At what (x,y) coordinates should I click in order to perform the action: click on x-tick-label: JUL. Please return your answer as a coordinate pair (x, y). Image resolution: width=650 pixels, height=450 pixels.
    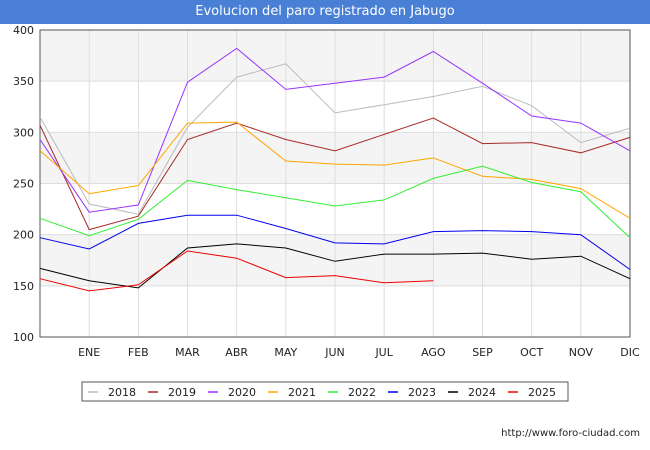
    Looking at the image, I should click on (383, 352).